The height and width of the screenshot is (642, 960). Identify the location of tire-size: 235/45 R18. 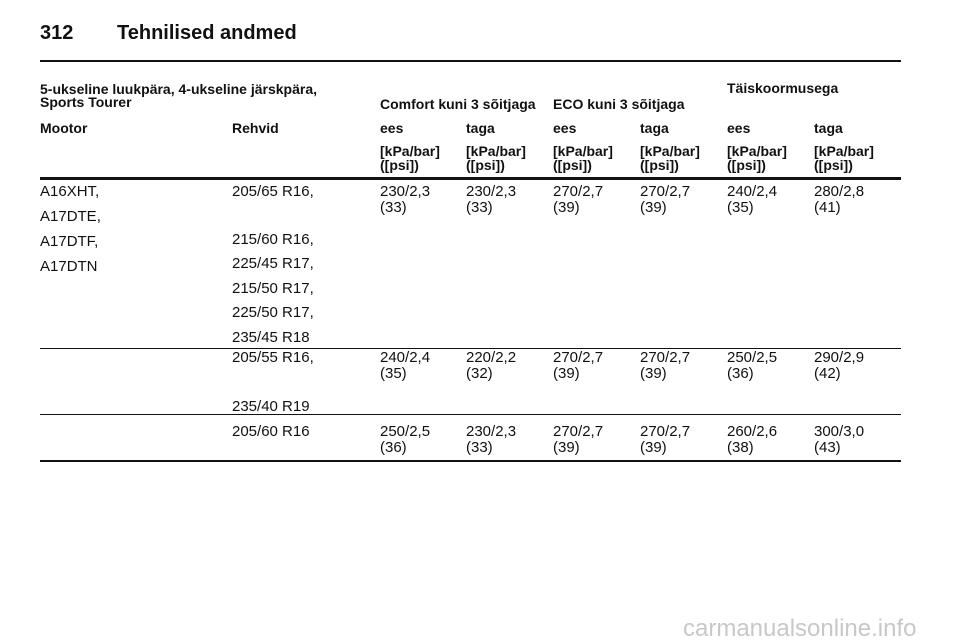
(271, 337).